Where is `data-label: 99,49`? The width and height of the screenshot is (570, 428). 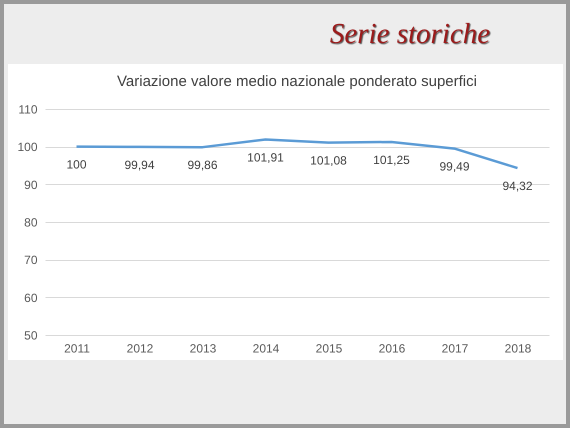
data-label: 99,49 is located at coordinates (454, 167).